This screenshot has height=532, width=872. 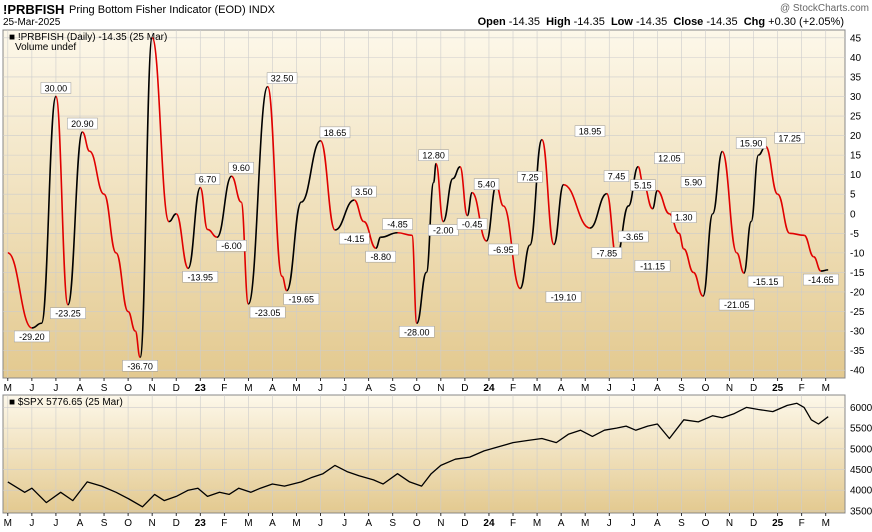 What do you see at coordinates (824, 8) in the screenshot?
I see `stockcharts-credit: @ StockCharts.com` at bounding box center [824, 8].